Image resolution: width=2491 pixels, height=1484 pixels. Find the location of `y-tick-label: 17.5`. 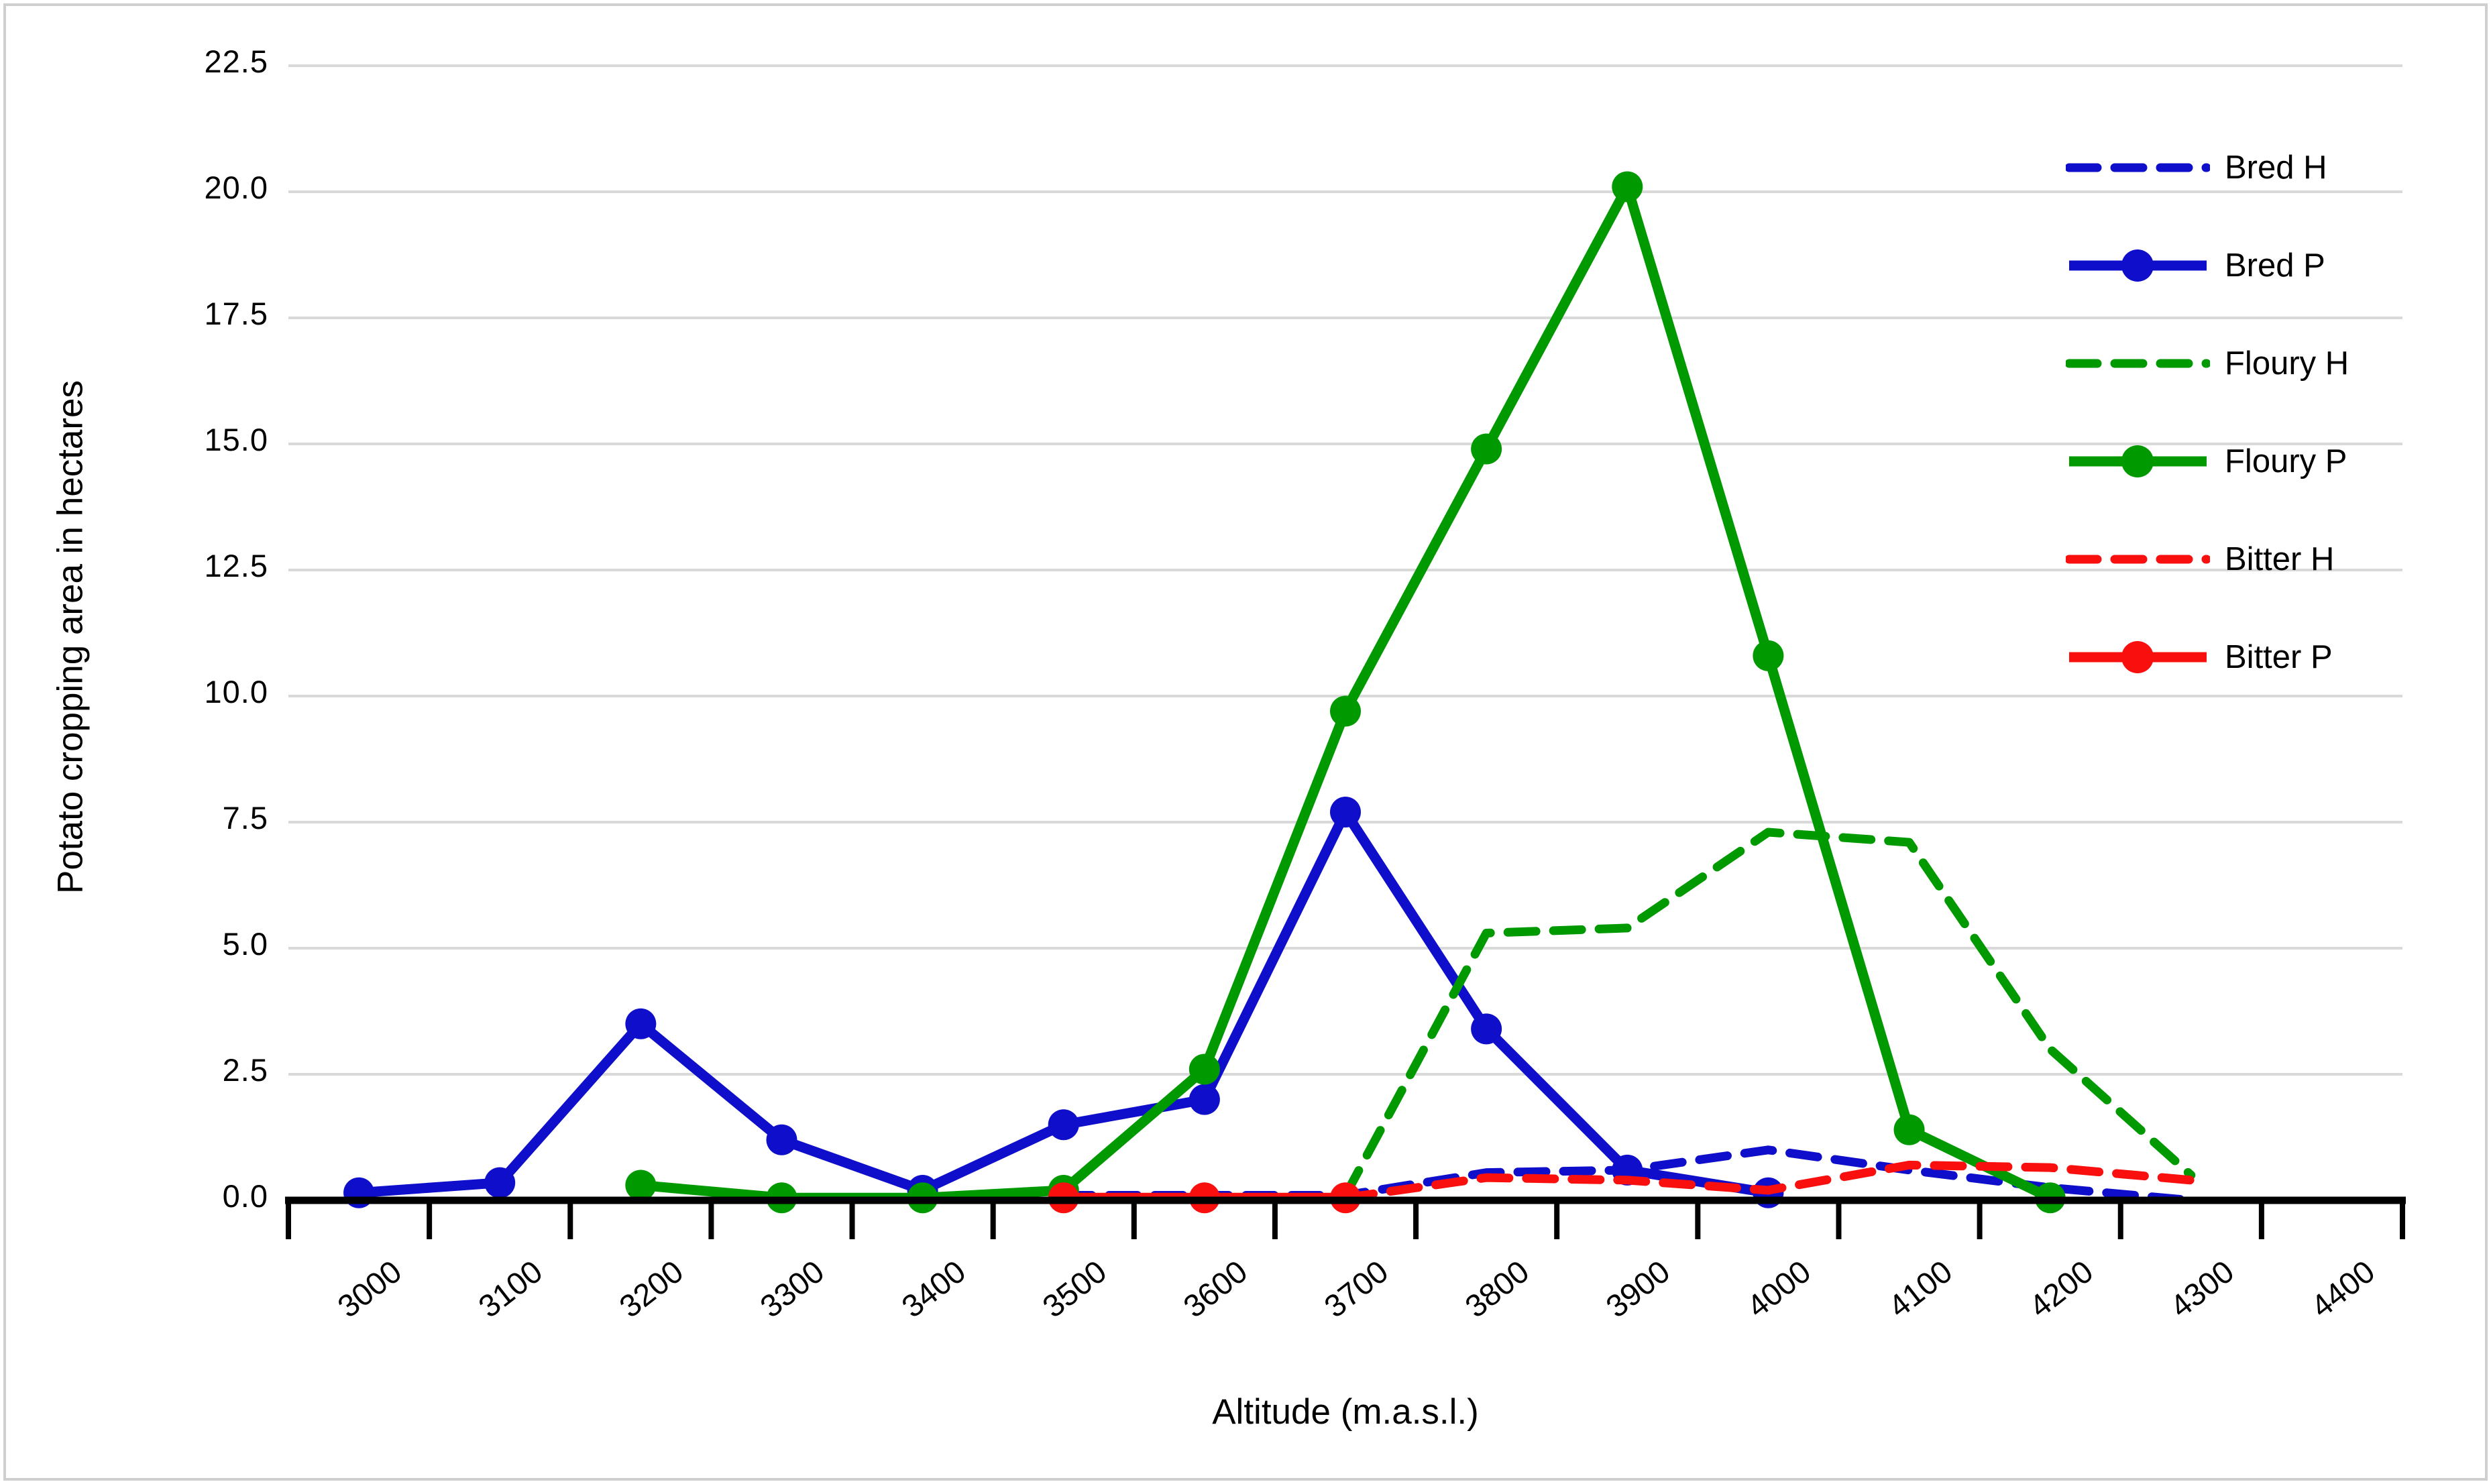

y-tick-label: 17.5 is located at coordinates (236, 313).